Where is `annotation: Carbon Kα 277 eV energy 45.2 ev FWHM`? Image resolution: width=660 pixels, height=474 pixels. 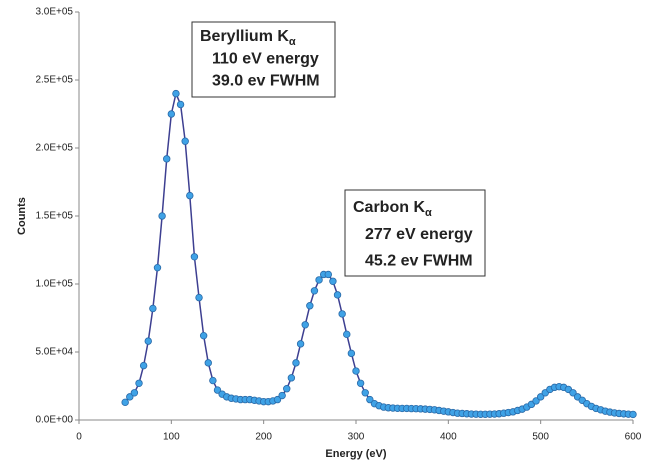 annotation: Carbon Kα 277 eV energy 45.2 ev FWHM is located at coordinates (415, 233).